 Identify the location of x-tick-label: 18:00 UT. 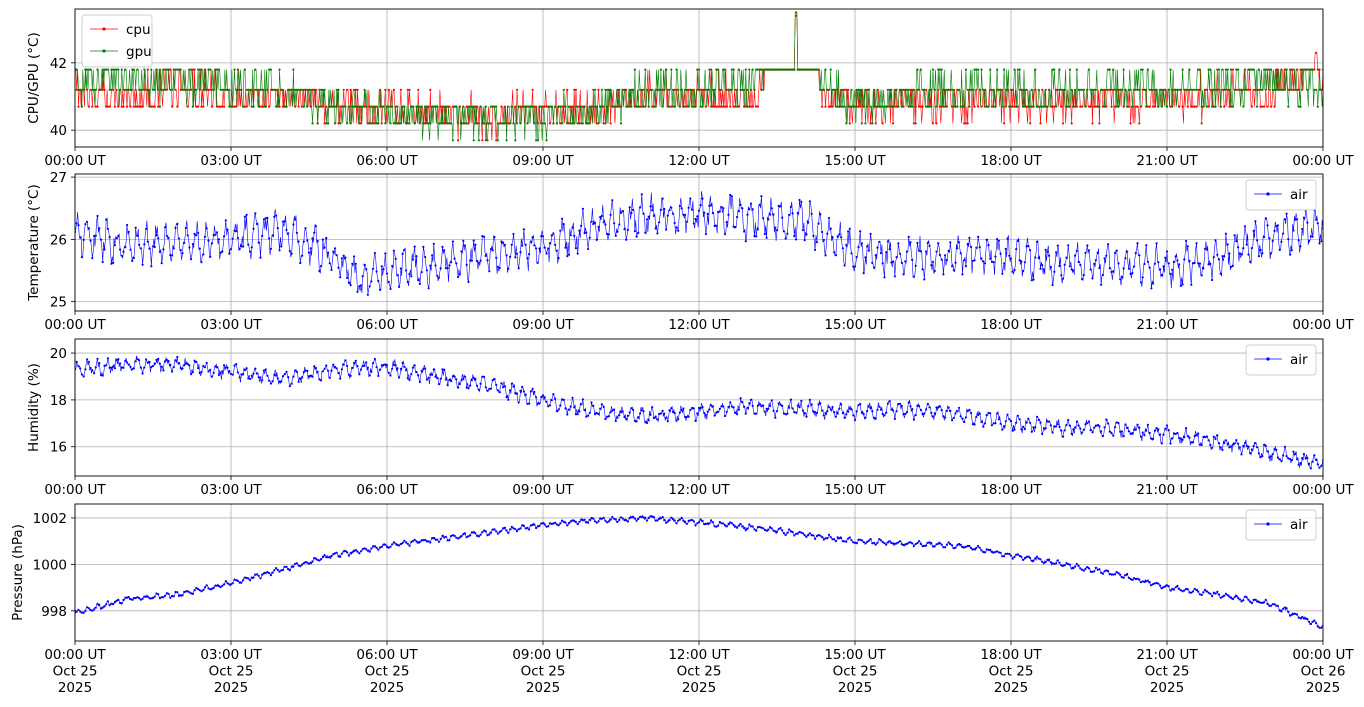
(1011, 325).